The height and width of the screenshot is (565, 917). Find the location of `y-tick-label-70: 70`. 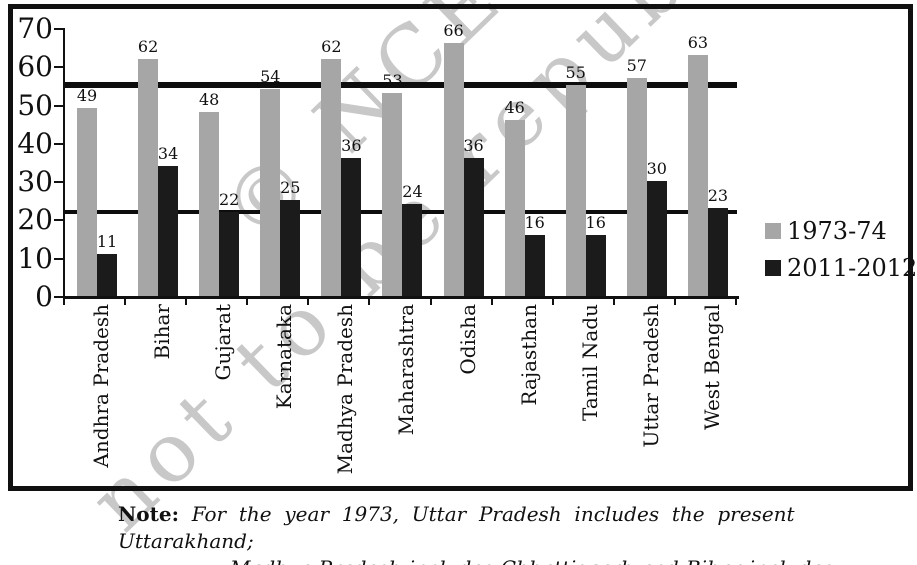

y-tick-label-70: 70 is located at coordinates (35, 28).